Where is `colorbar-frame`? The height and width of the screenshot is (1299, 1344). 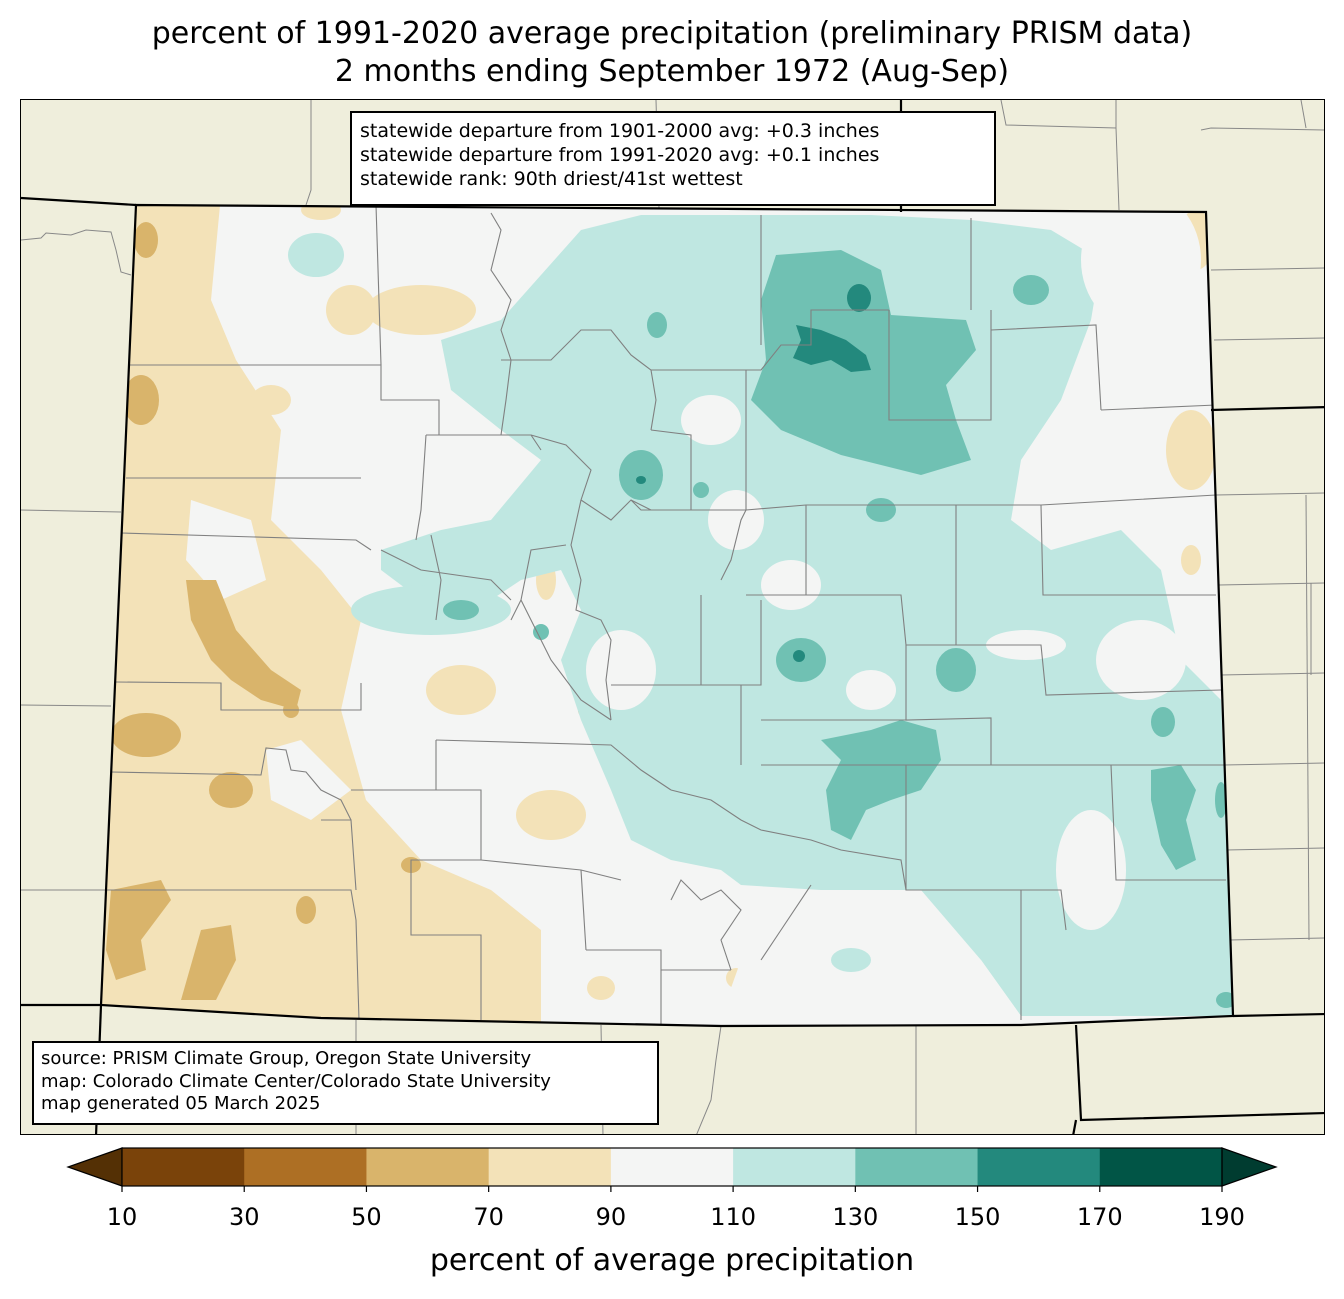 colorbar-frame is located at coordinates (672, 1167).